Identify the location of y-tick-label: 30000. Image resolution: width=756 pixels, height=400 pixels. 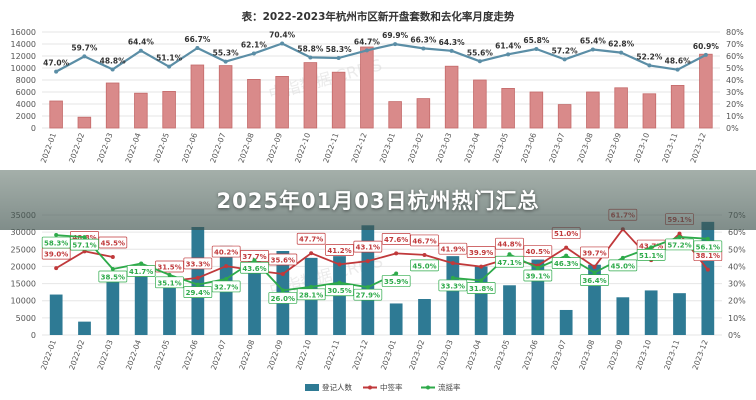
(23, 232).